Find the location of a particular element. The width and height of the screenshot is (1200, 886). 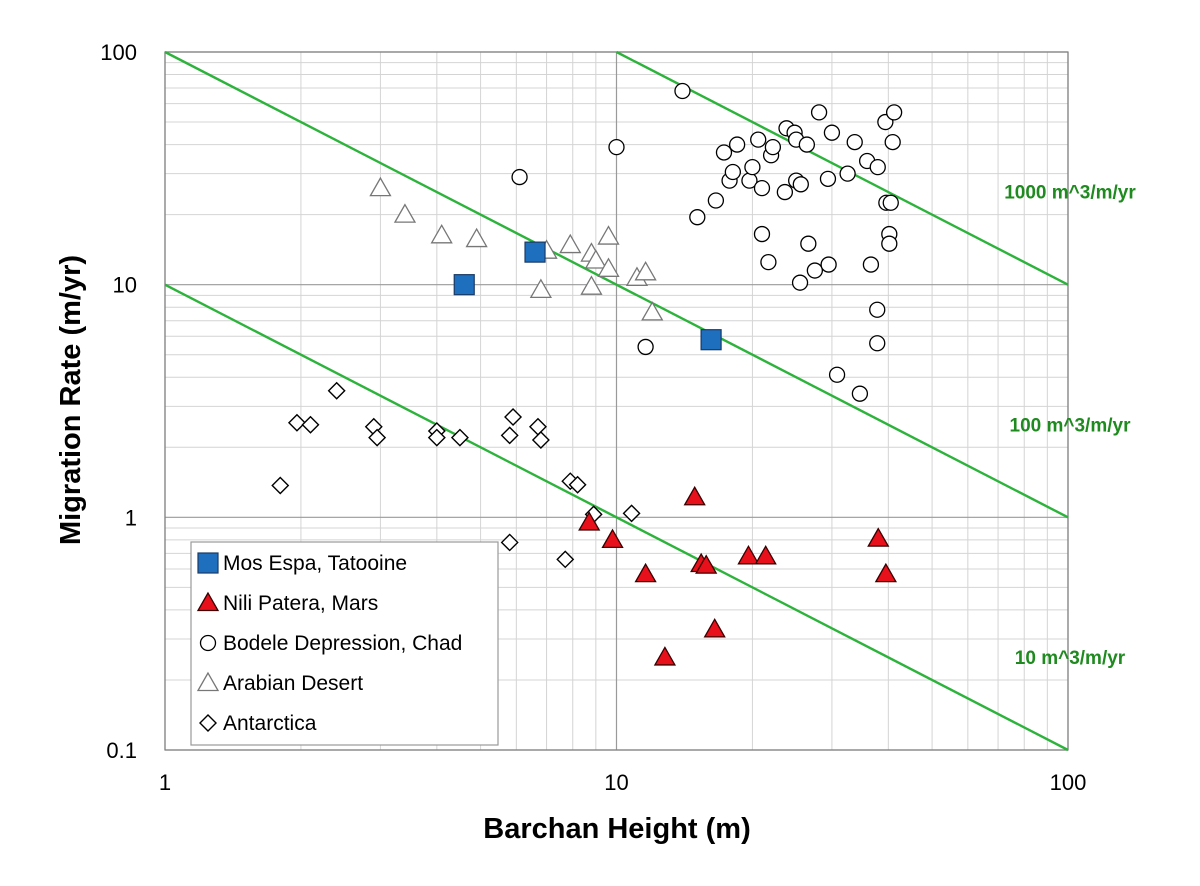

y-tick-label: 10 is located at coordinates (125, 285).